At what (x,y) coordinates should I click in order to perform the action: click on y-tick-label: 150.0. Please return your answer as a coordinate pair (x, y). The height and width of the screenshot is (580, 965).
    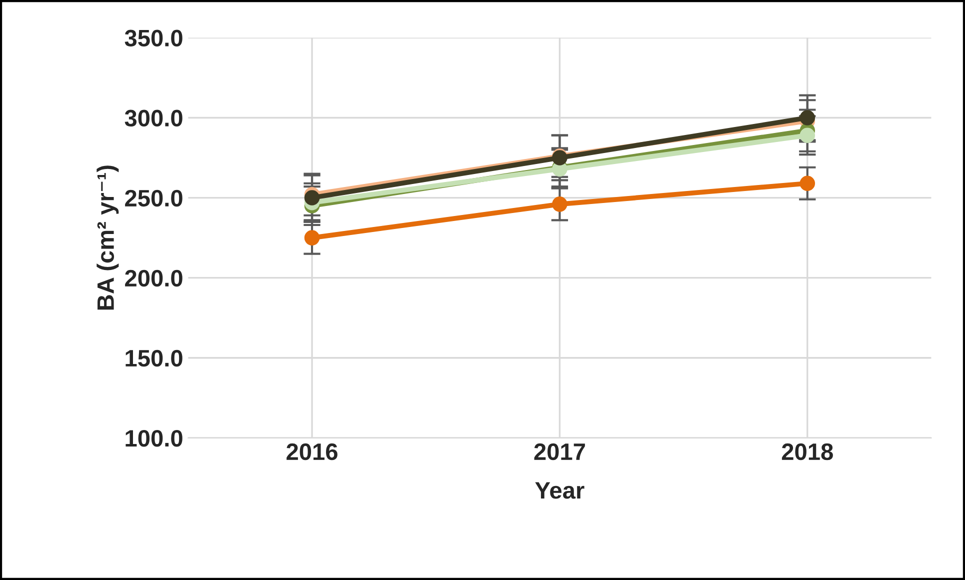
    Looking at the image, I should click on (154, 358).